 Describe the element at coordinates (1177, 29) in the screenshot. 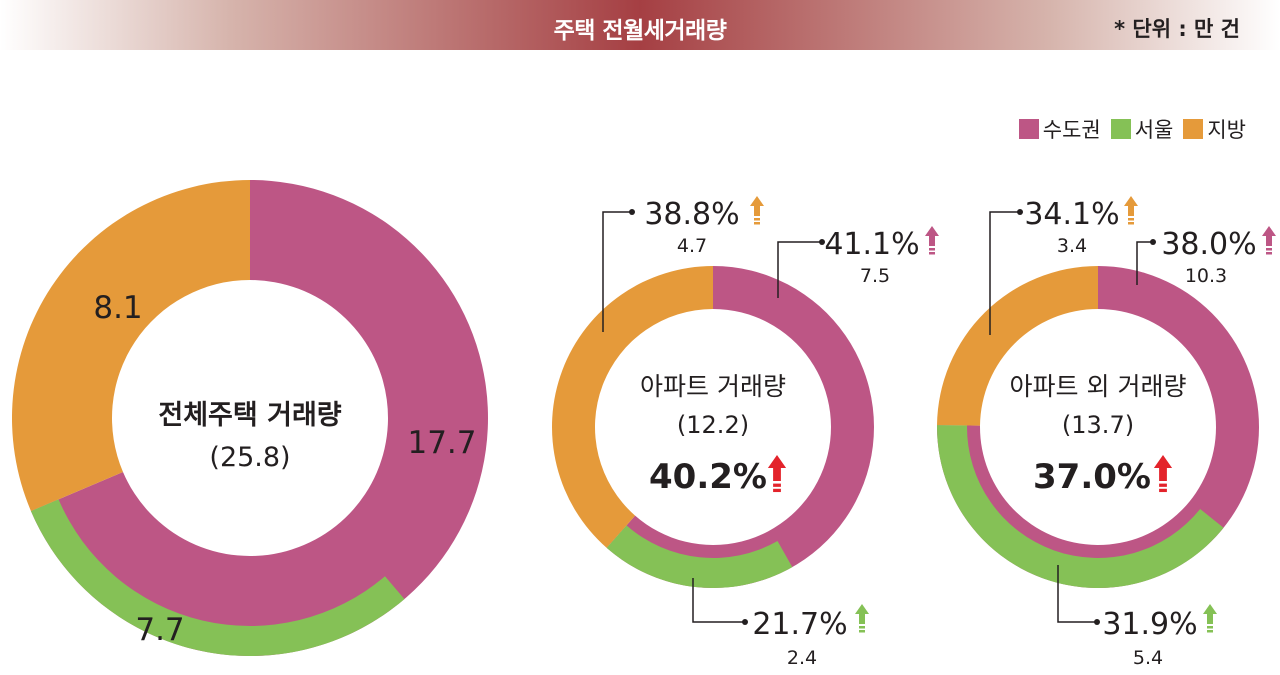

I see `unit-note: * 단위 : 만 건` at that location.